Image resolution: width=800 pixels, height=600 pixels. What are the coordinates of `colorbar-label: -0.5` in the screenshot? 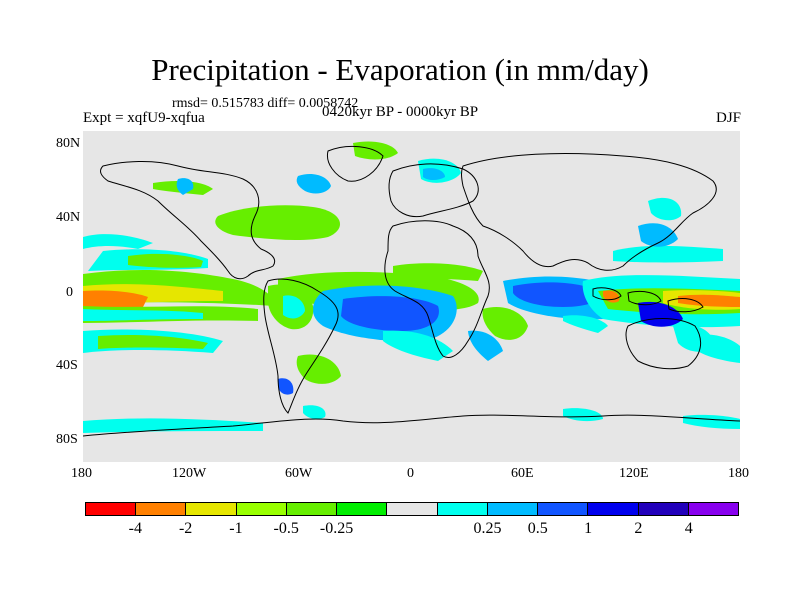 It's located at (286, 528).